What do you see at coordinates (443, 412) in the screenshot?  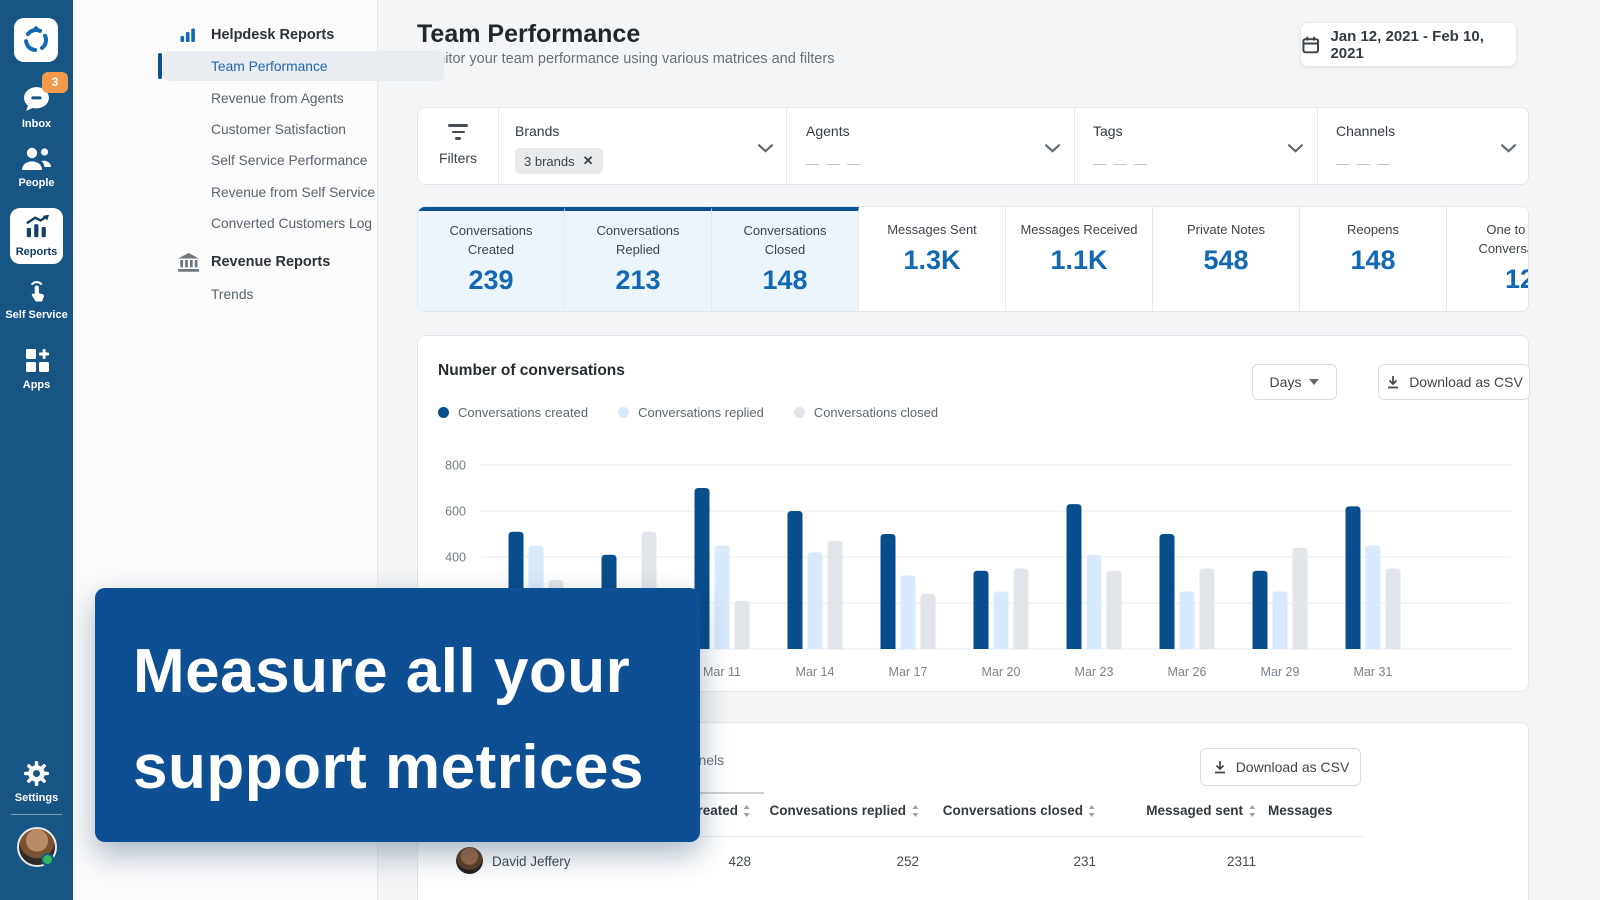 I see `legend-dot-created` at bounding box center [443, 412].